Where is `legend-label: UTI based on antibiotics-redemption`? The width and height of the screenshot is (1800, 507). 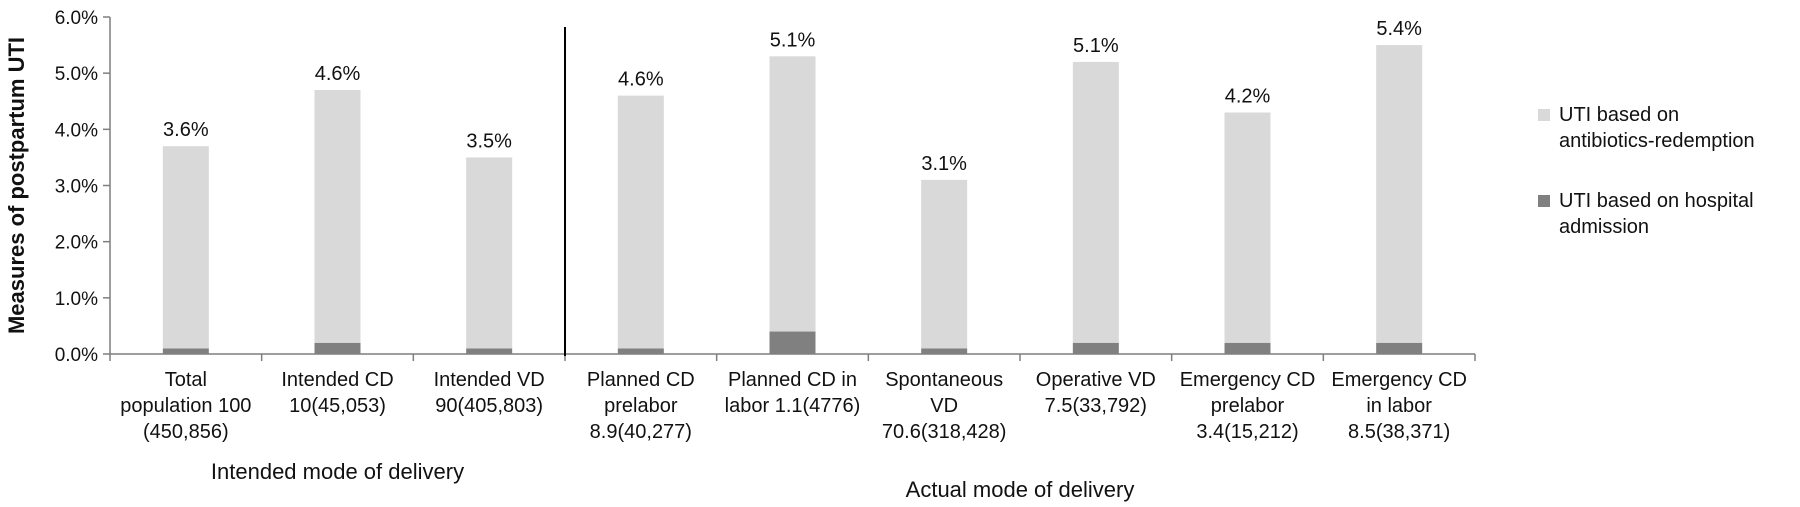 legend-label: UTI based on antibiotics-redemption is located at coordinates (1657, 128).